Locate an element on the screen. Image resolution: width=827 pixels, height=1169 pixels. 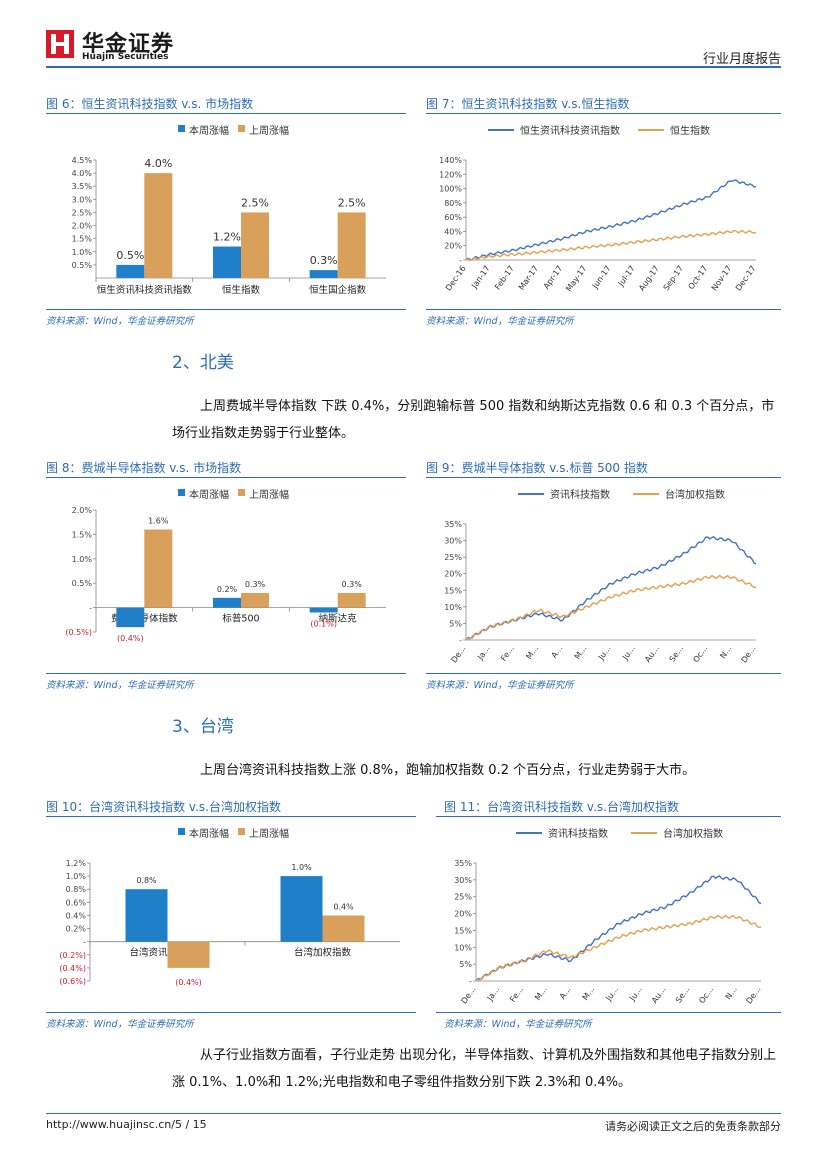
figure-6-title: 图 6：恒生资讯科技指数 v.s. 市场指数 is located at coordinates (150, 104).